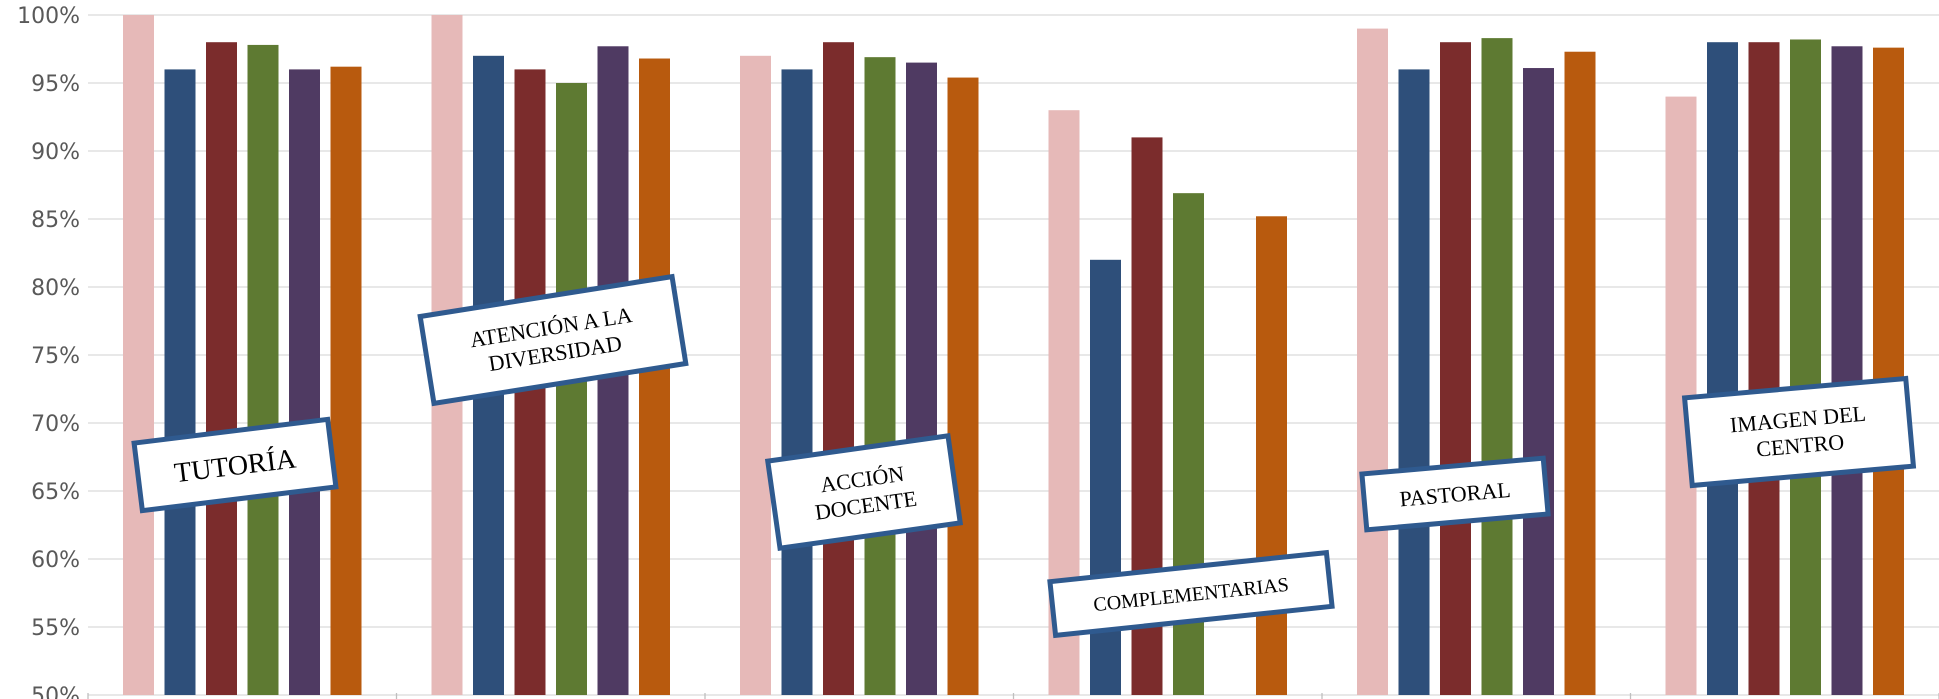 The width and height of the screenshot is (1939, 699). Describe the element at coordinates (55, 152) in the screenshot. I see `y-tick-label: 90%` at that location.